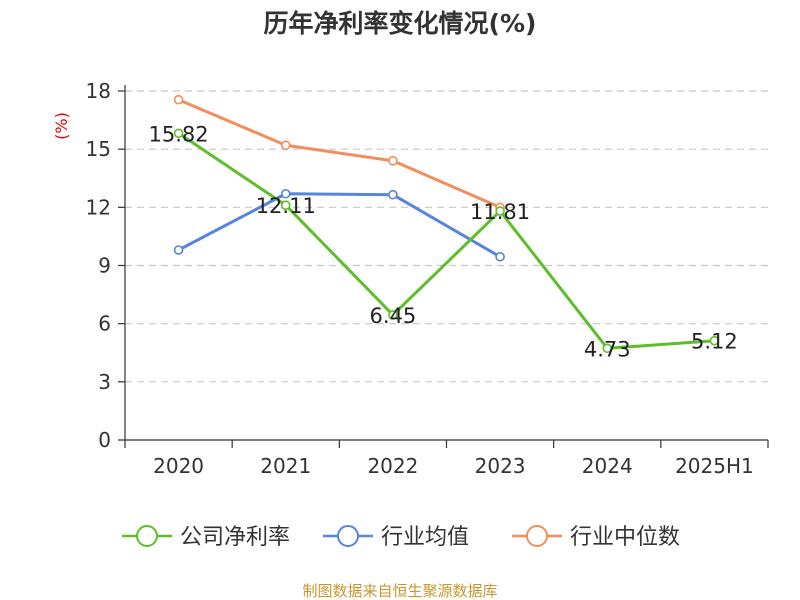  What do you see at coordinates (425, 537) in the screenshot?
I see `legend-label: 行业均值` at bounding box center [425, 537].